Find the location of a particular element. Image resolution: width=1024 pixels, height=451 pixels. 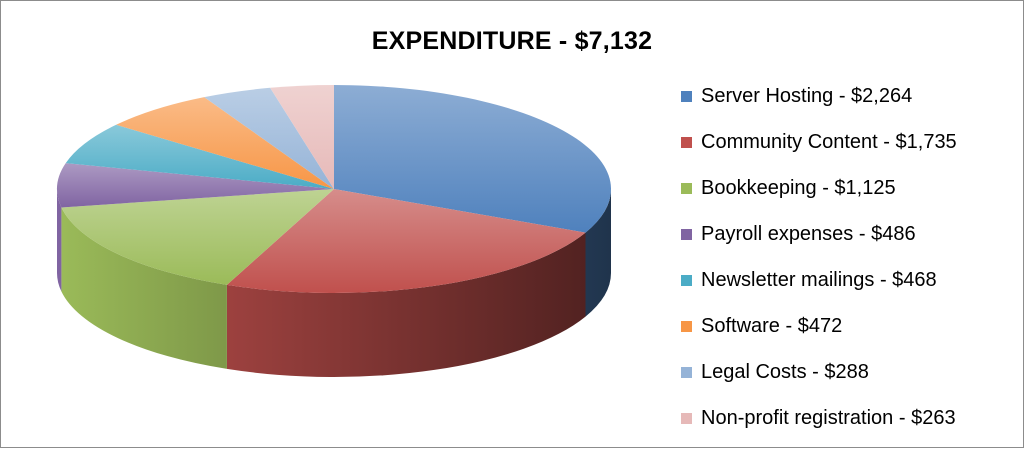

legend-label-4: Newsletter mailings - $468 is located at coordinates (819, 280).